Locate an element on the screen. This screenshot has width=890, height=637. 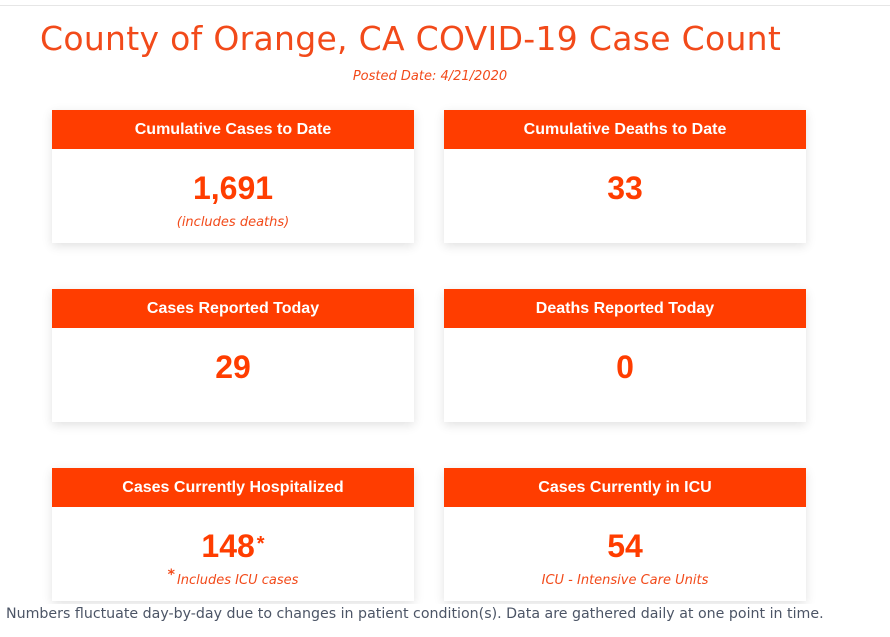
page-title: County of Orange, CA COVID-19 Case Count is located at coordinates (411, 38).